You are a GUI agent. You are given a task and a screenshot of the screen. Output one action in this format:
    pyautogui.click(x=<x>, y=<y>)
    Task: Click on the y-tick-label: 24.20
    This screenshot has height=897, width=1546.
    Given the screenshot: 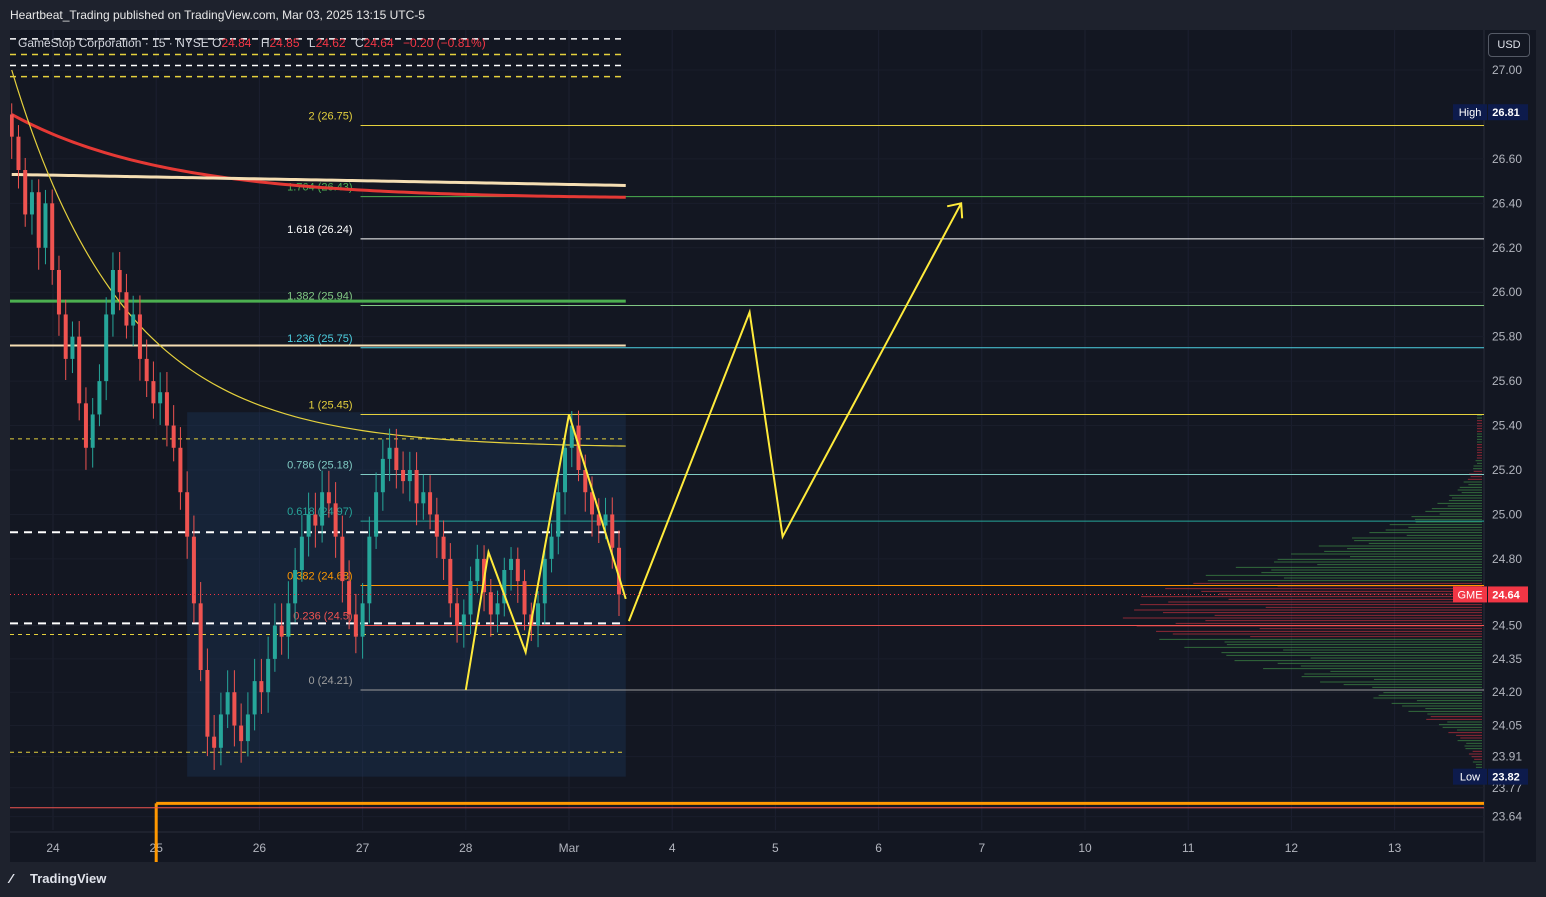 What is the action you would take?
    pyautogui.click(x=1507, y=692)
    